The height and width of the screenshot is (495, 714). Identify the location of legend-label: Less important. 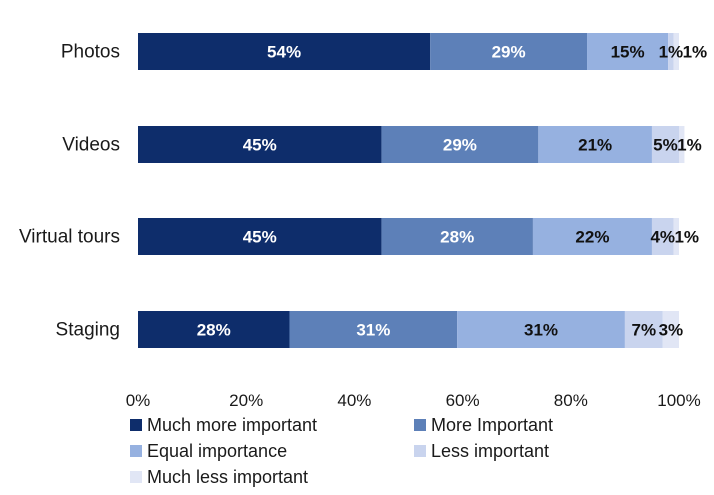
(490, 450).